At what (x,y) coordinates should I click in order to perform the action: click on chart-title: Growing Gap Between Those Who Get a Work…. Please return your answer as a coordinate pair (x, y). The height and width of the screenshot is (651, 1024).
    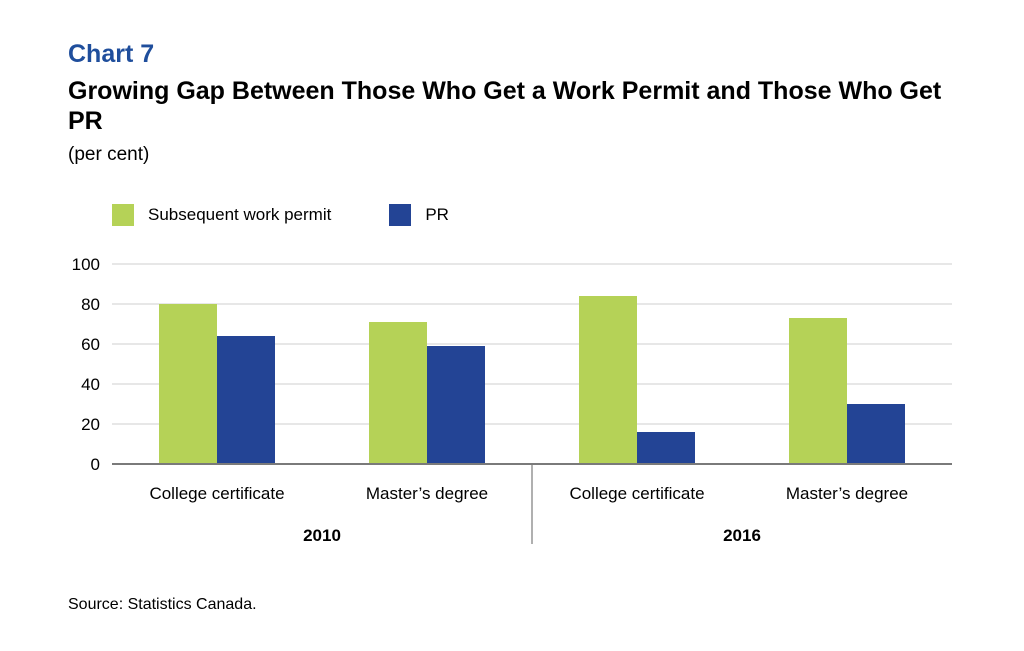
    Looking at the image, I should click on (505, 106).